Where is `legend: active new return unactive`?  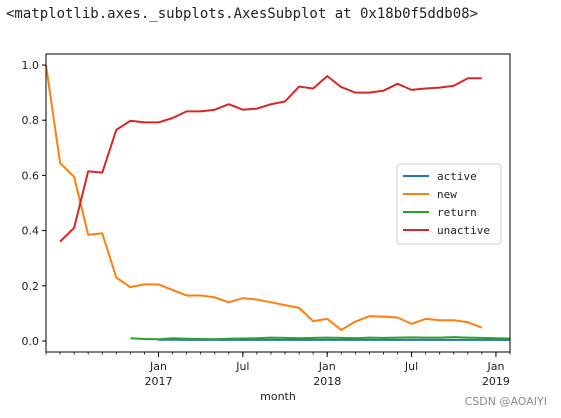
legend: active new return unactive is located at coordinates (449, 204).